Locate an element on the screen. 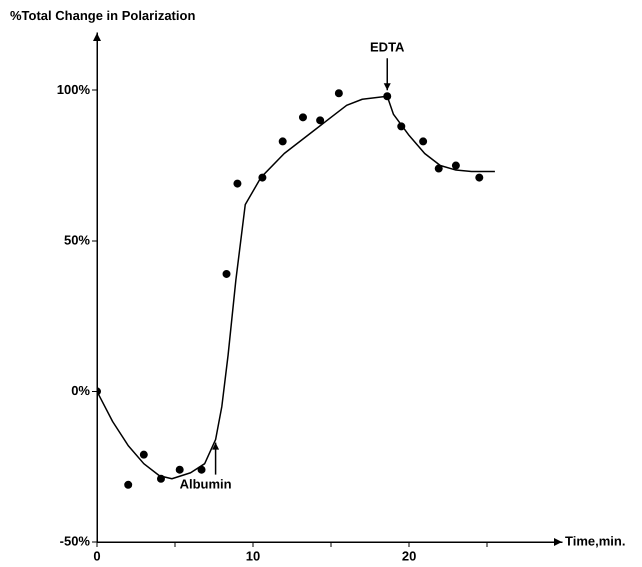 This screenshot has width=642, height=567. y-tick-label: 100% is located at coordinates (73, 89).